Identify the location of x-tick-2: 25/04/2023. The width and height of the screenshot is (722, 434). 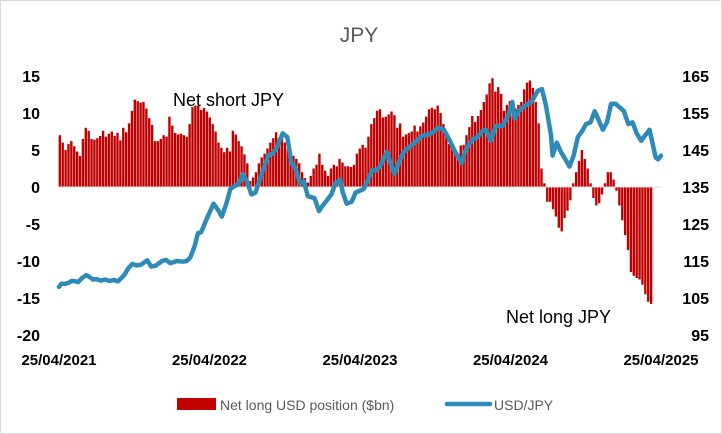
(359, 360).